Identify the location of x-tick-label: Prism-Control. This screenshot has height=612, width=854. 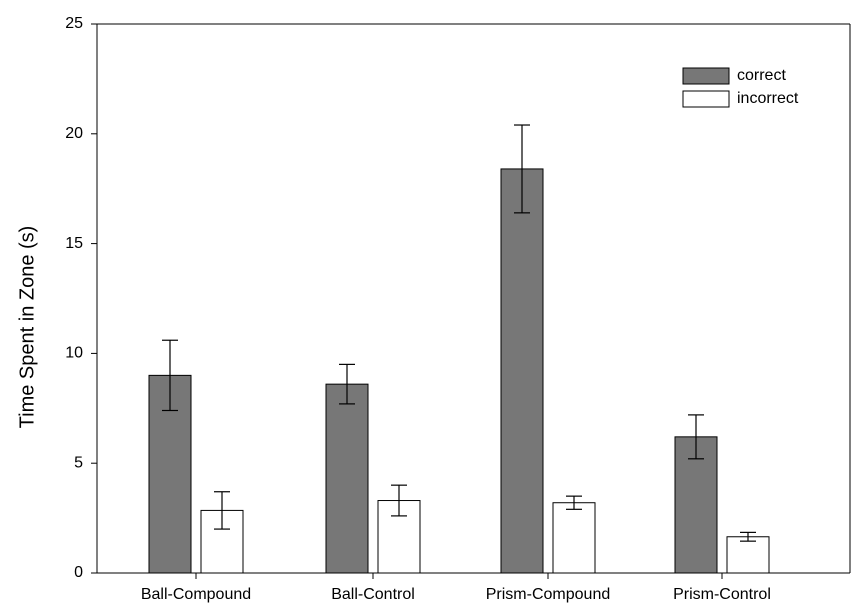
(722, 594).